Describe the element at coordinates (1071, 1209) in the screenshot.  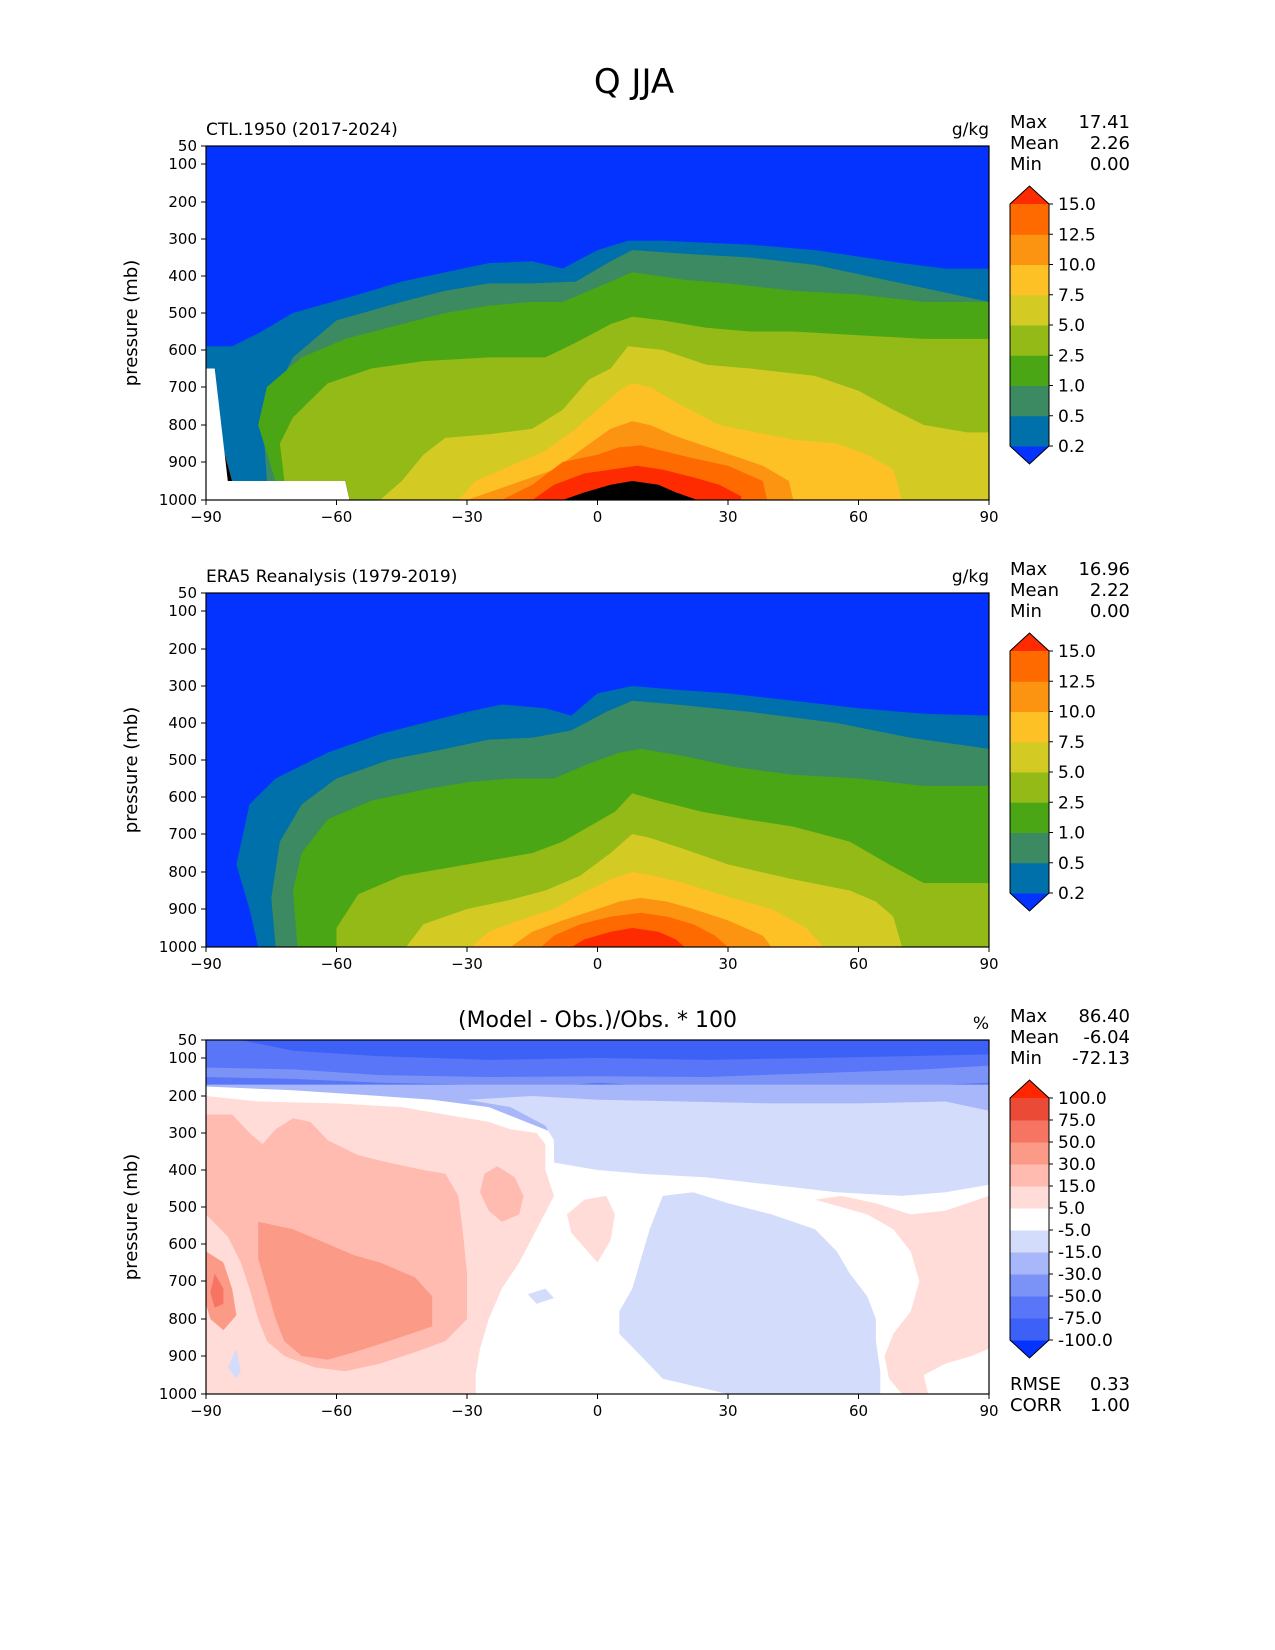
I see `diff-colorbar-label: 5.0` at that location.